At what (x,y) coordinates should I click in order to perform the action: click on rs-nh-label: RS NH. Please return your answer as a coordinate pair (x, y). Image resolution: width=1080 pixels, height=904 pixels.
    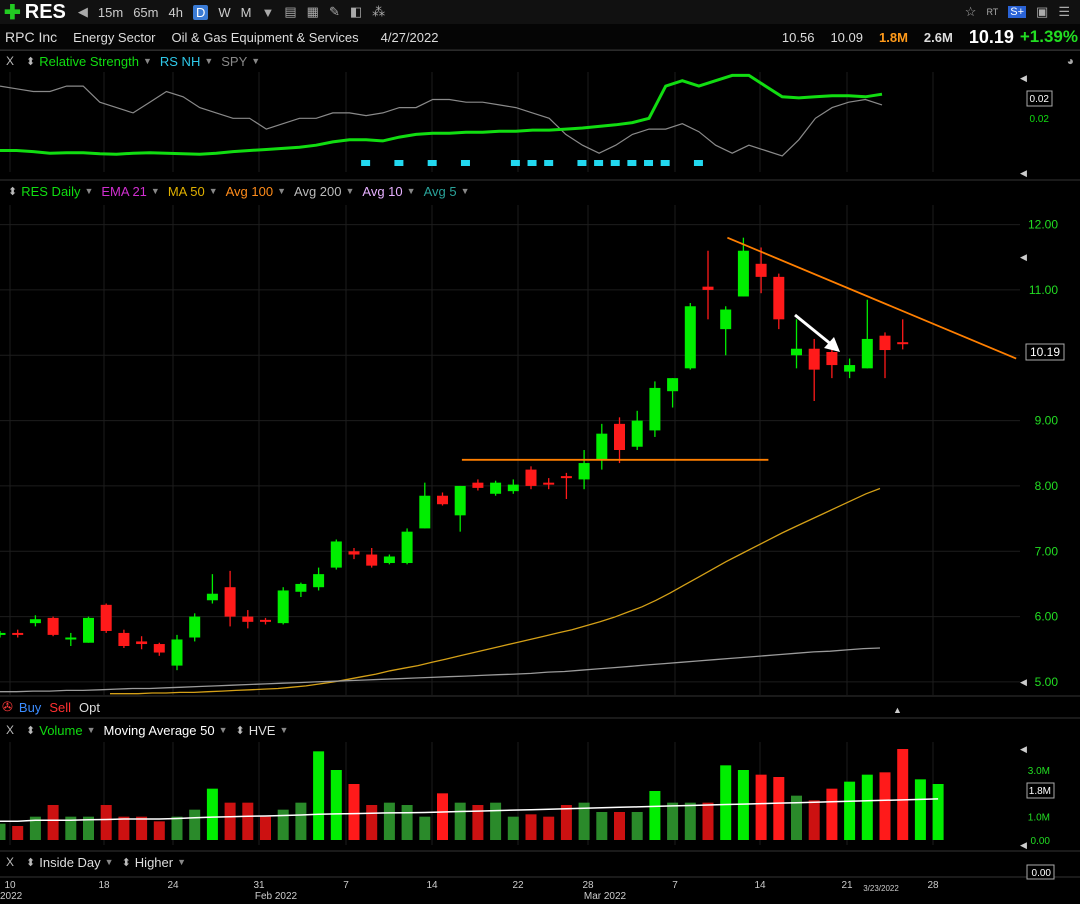
    Looking at the image, I should click on (180, 61).